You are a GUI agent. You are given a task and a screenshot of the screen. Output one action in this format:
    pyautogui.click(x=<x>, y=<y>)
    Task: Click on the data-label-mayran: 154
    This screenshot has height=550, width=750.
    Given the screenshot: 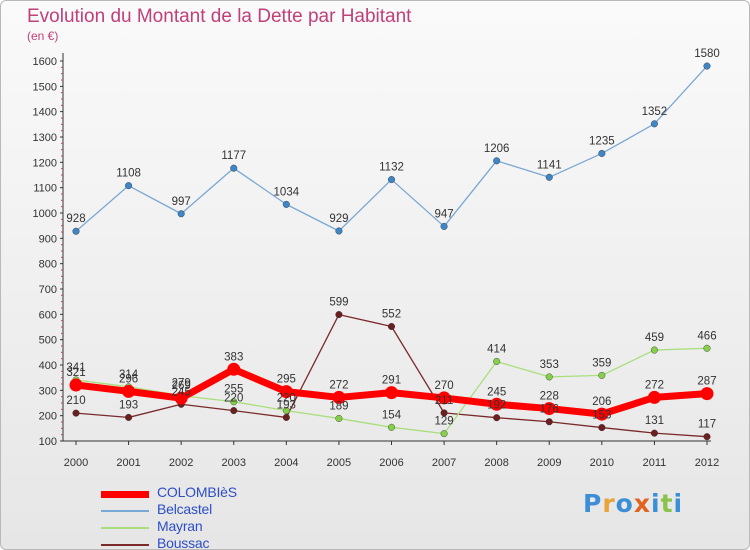 What is the action you would take?
    pyautogui.click(x=392, y=415)
    